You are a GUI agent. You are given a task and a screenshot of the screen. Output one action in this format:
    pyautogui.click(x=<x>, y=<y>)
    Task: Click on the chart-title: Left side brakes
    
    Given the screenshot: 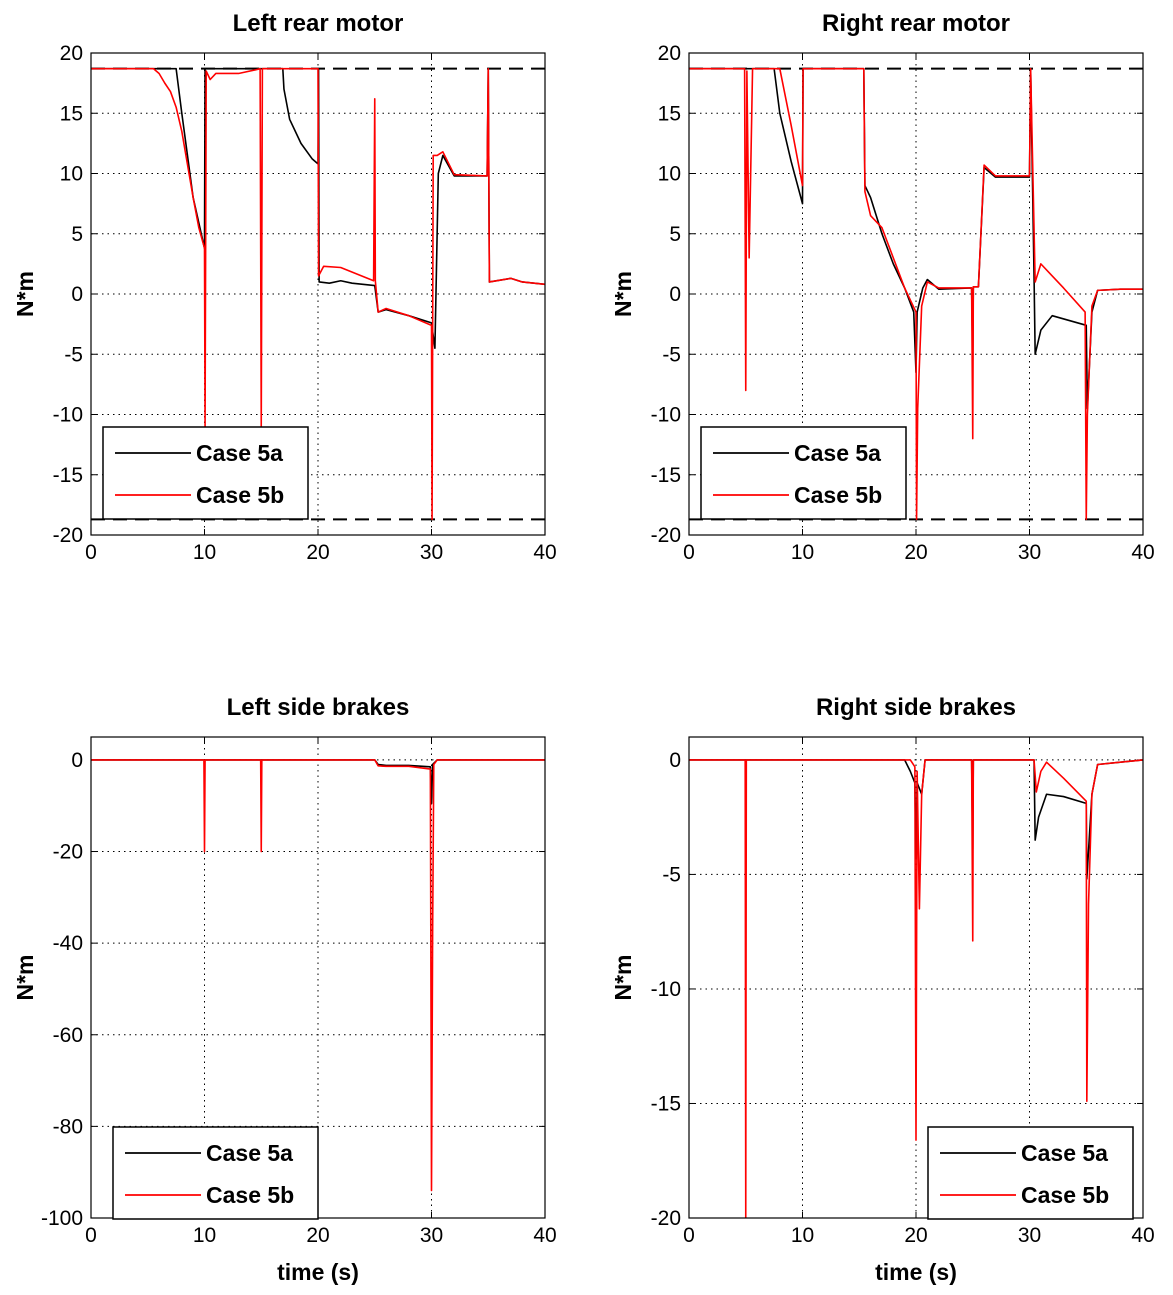 What is the action you would take?
    pyautogui.click(x=318, y=707)
    